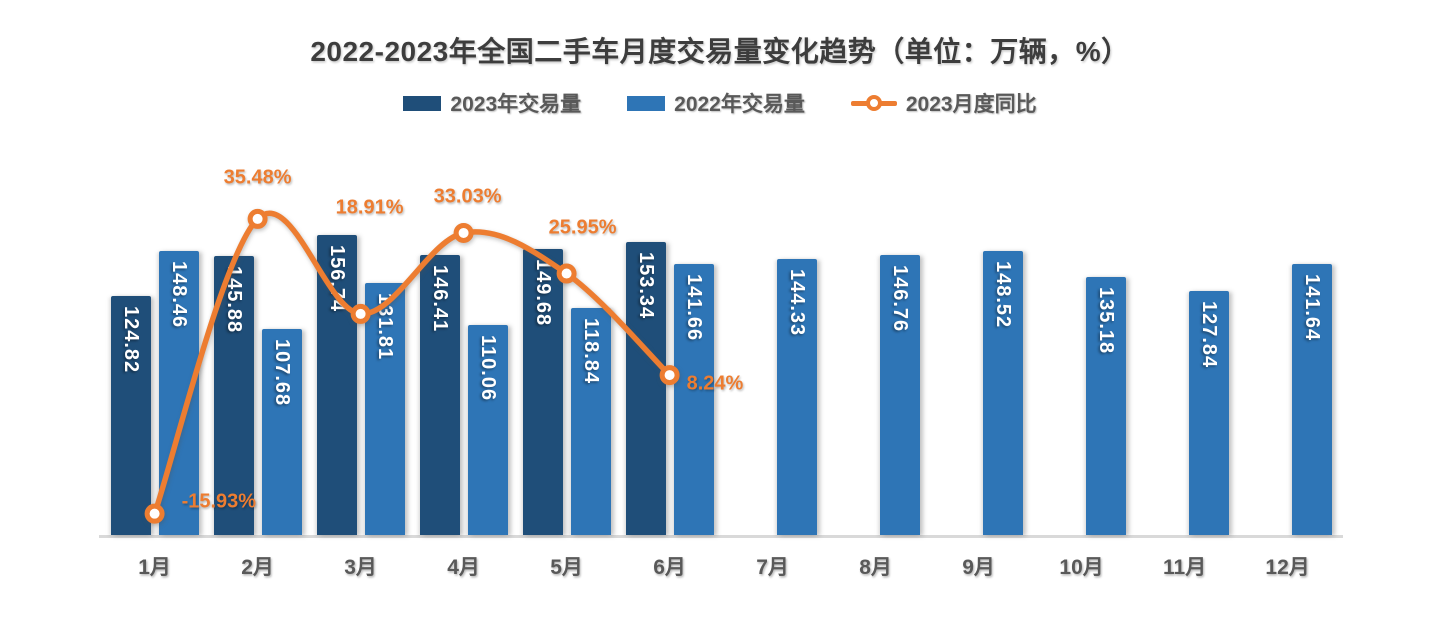 The width and height of the screenshot is (1440, 622). I want to click on bar-2022年交易量-3月: 131.81, so click(384, 409).